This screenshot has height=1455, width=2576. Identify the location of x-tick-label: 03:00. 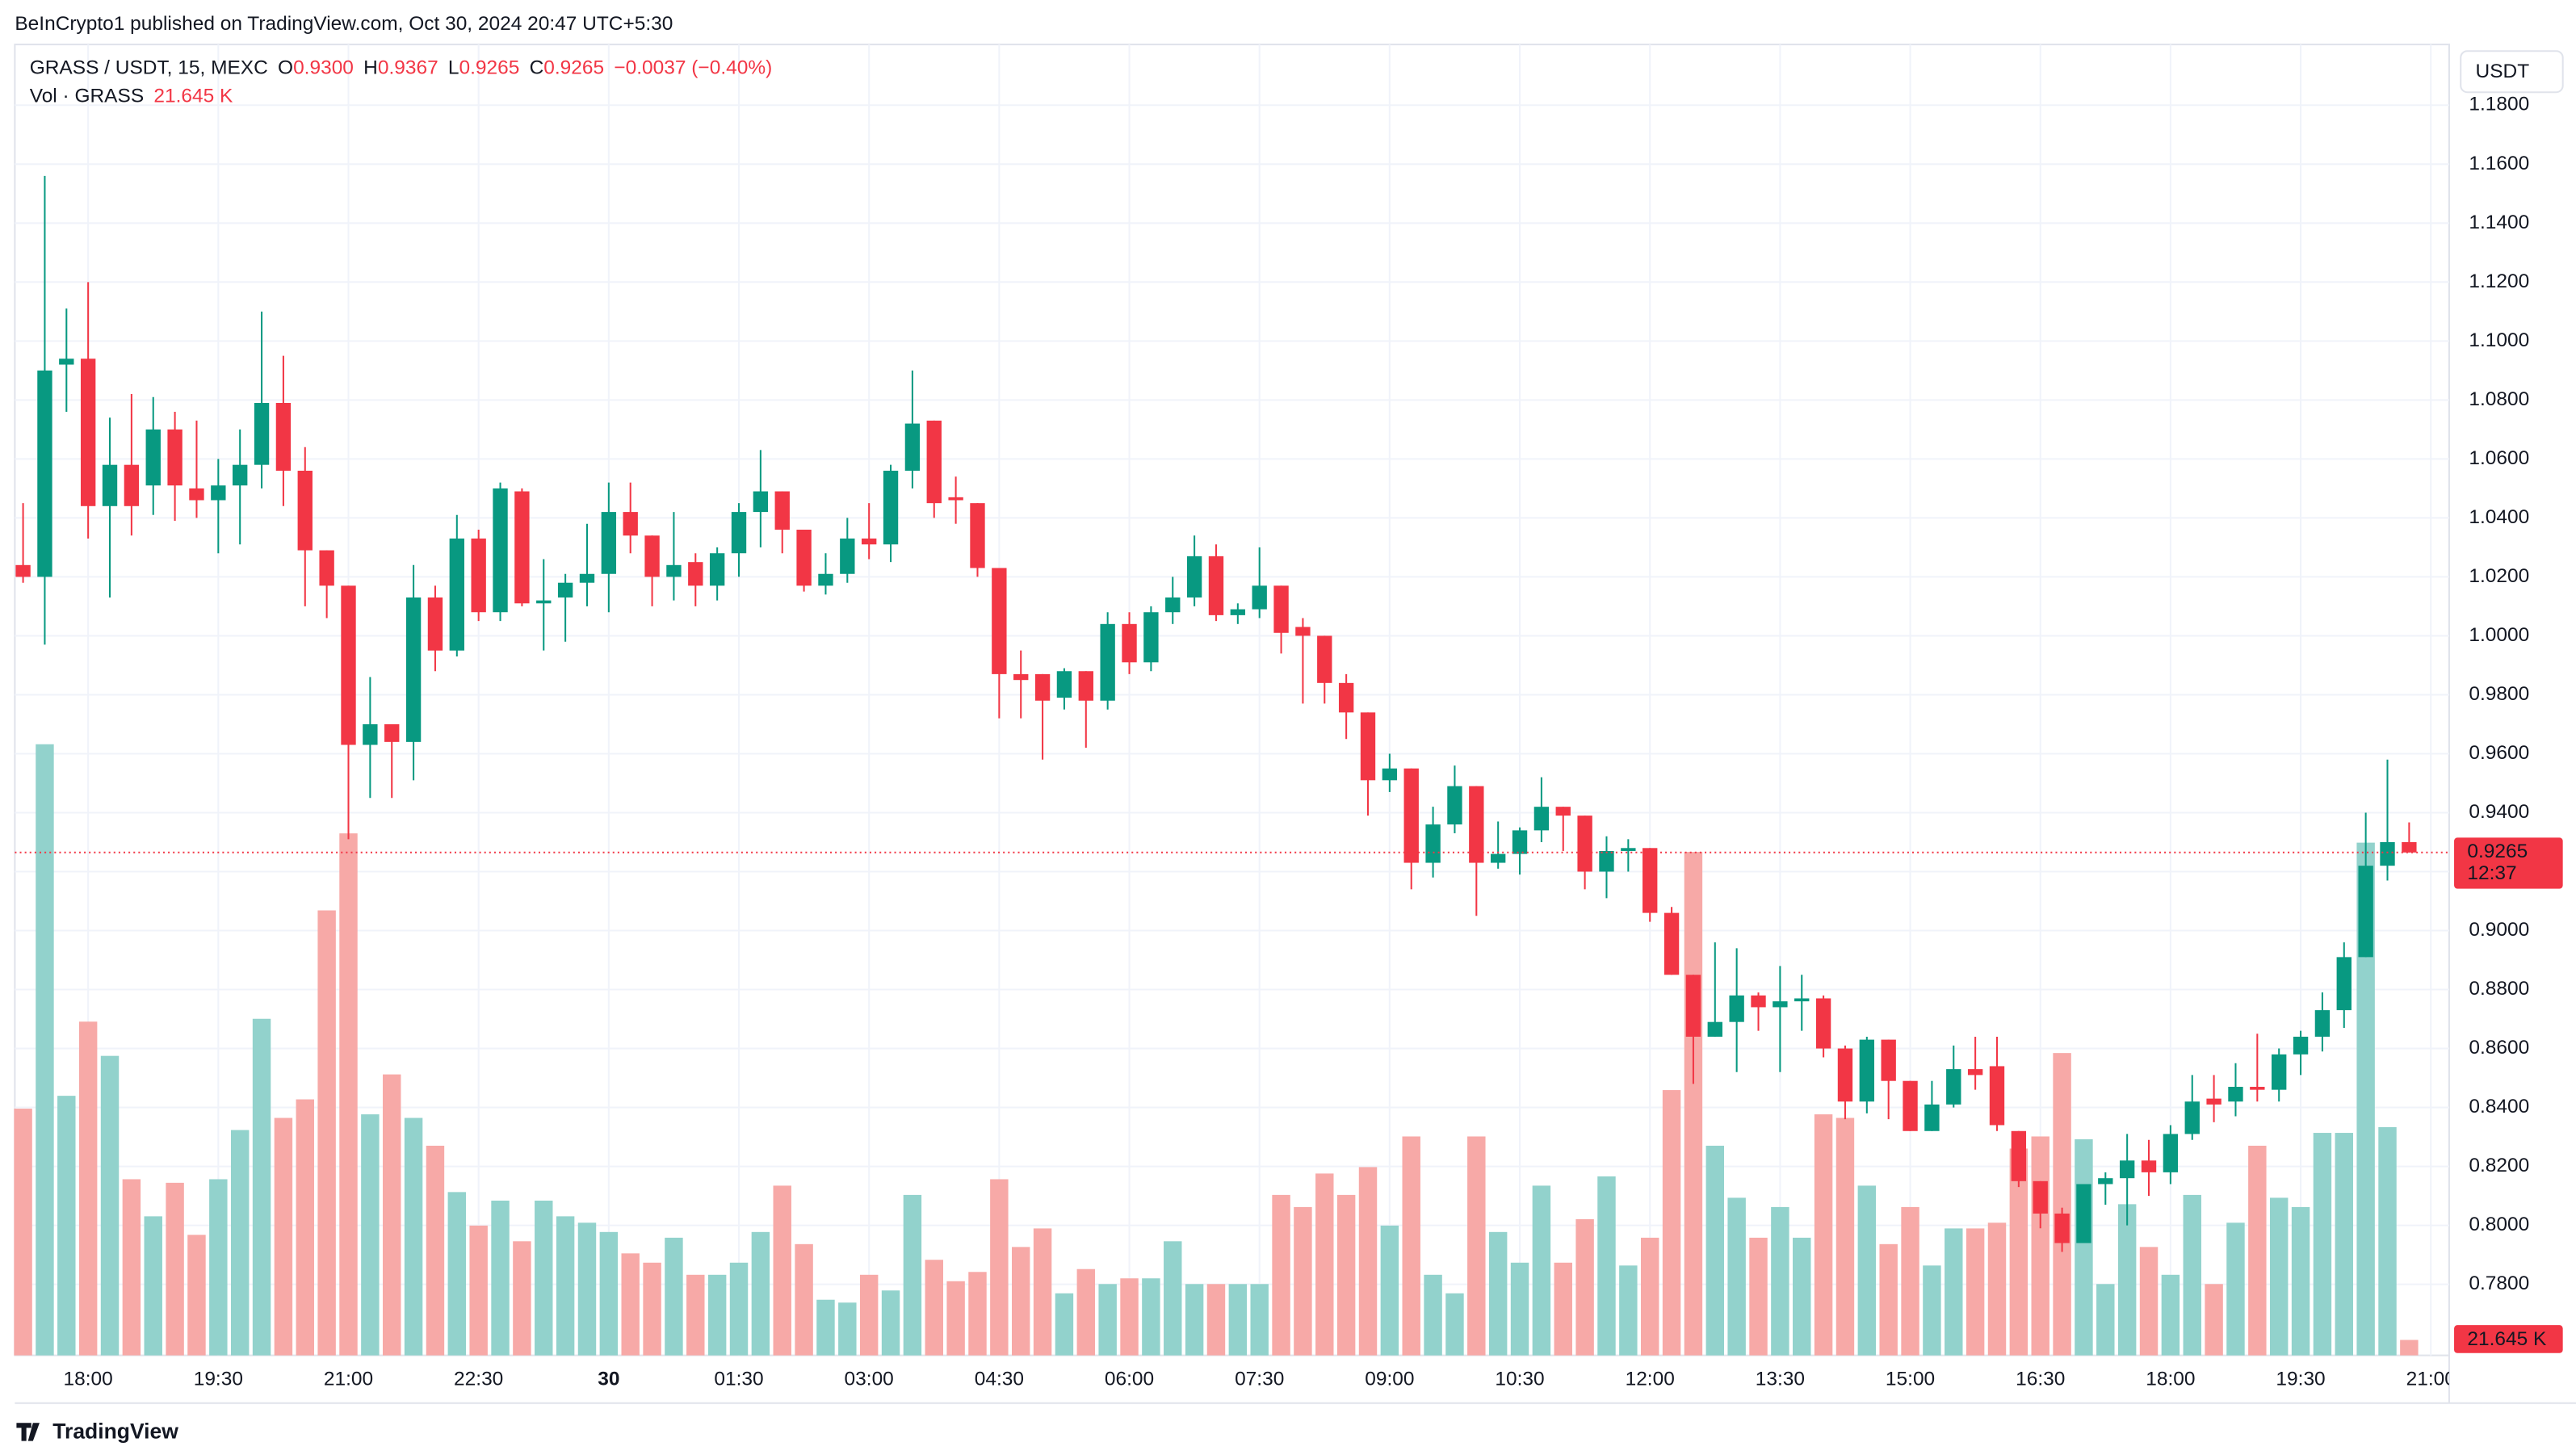
(869, 1379).